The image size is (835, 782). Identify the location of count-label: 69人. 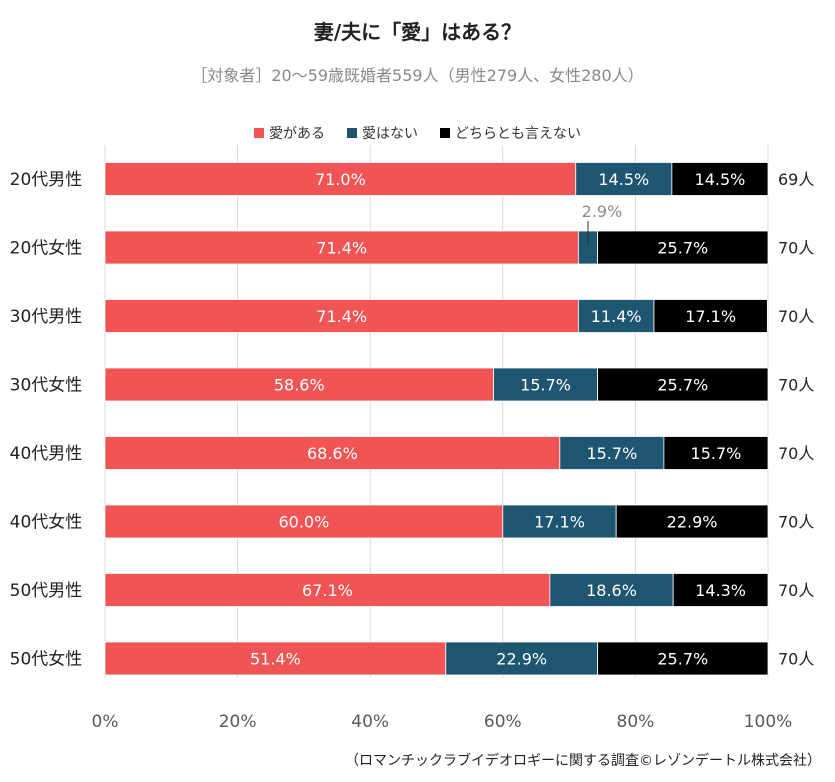
(796, 179).